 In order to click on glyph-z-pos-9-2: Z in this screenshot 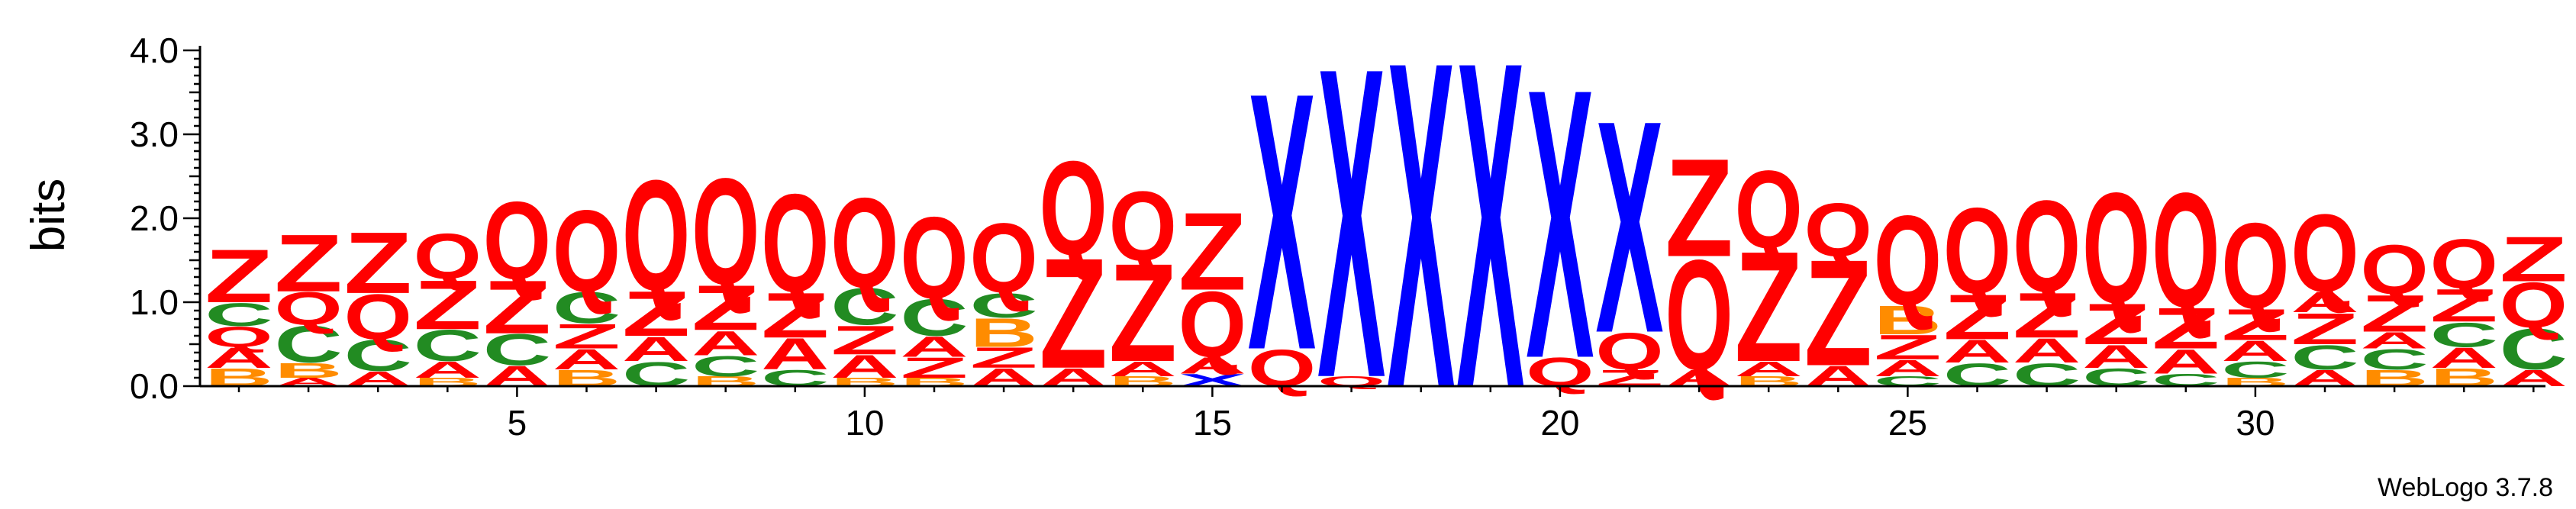, I will do `click(795, 316)`.